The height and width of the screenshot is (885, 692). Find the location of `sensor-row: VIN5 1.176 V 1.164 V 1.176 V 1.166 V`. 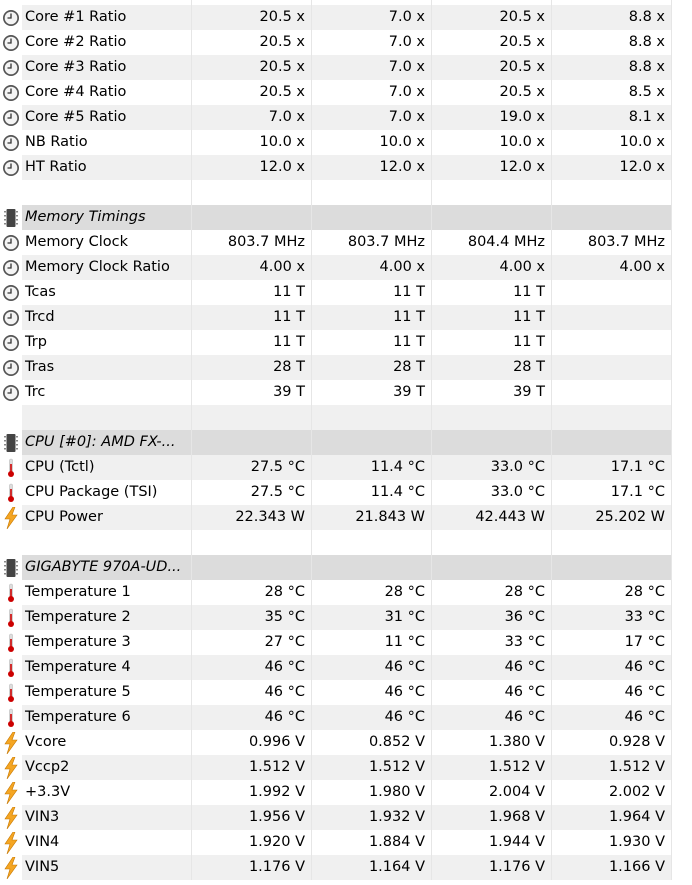

sensor-row: VIN5 1.176 V 1.164 V 1.176 V 1.166 V is located at coordinates (346, 867).